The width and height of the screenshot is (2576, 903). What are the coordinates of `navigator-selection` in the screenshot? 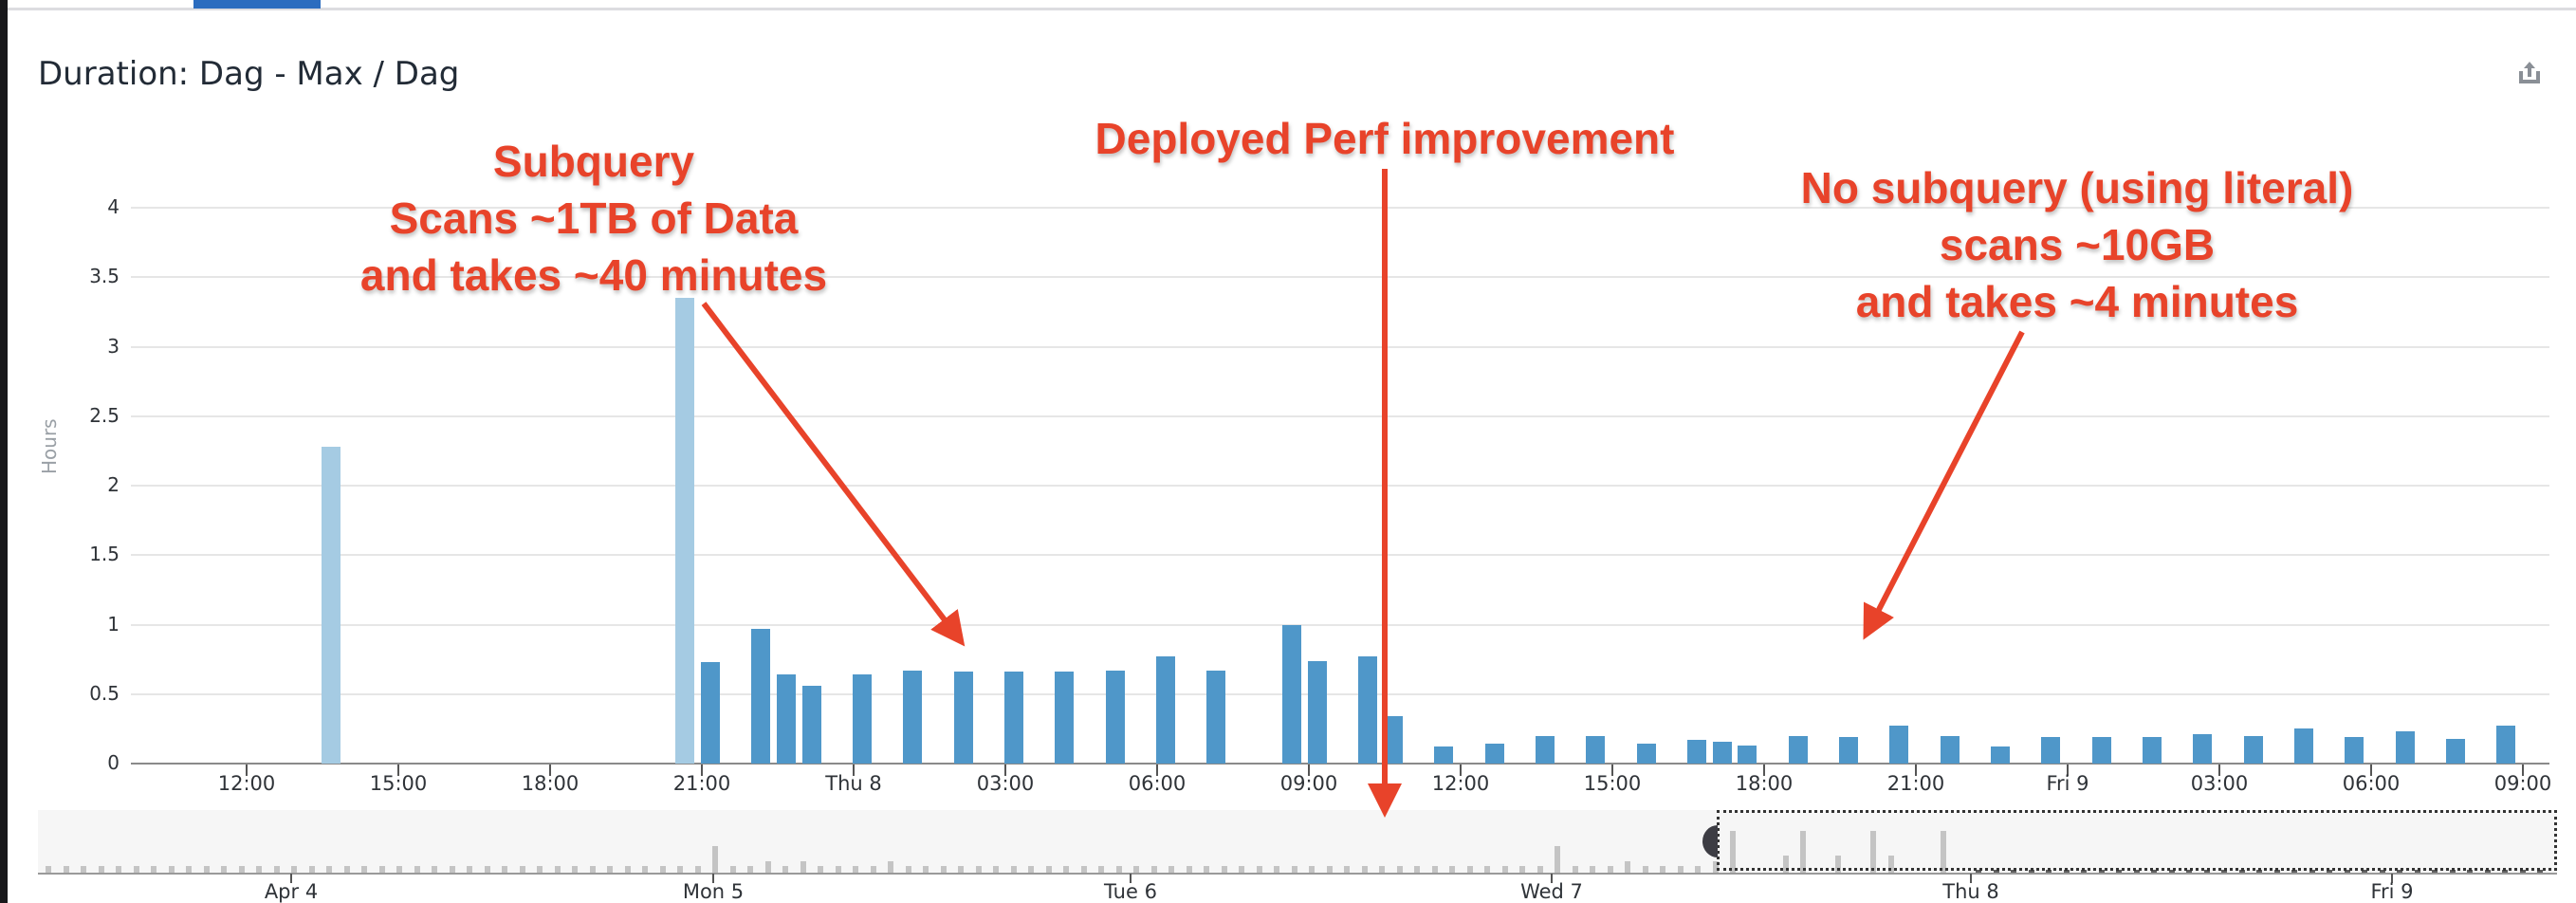 It's located at (2137, 840).